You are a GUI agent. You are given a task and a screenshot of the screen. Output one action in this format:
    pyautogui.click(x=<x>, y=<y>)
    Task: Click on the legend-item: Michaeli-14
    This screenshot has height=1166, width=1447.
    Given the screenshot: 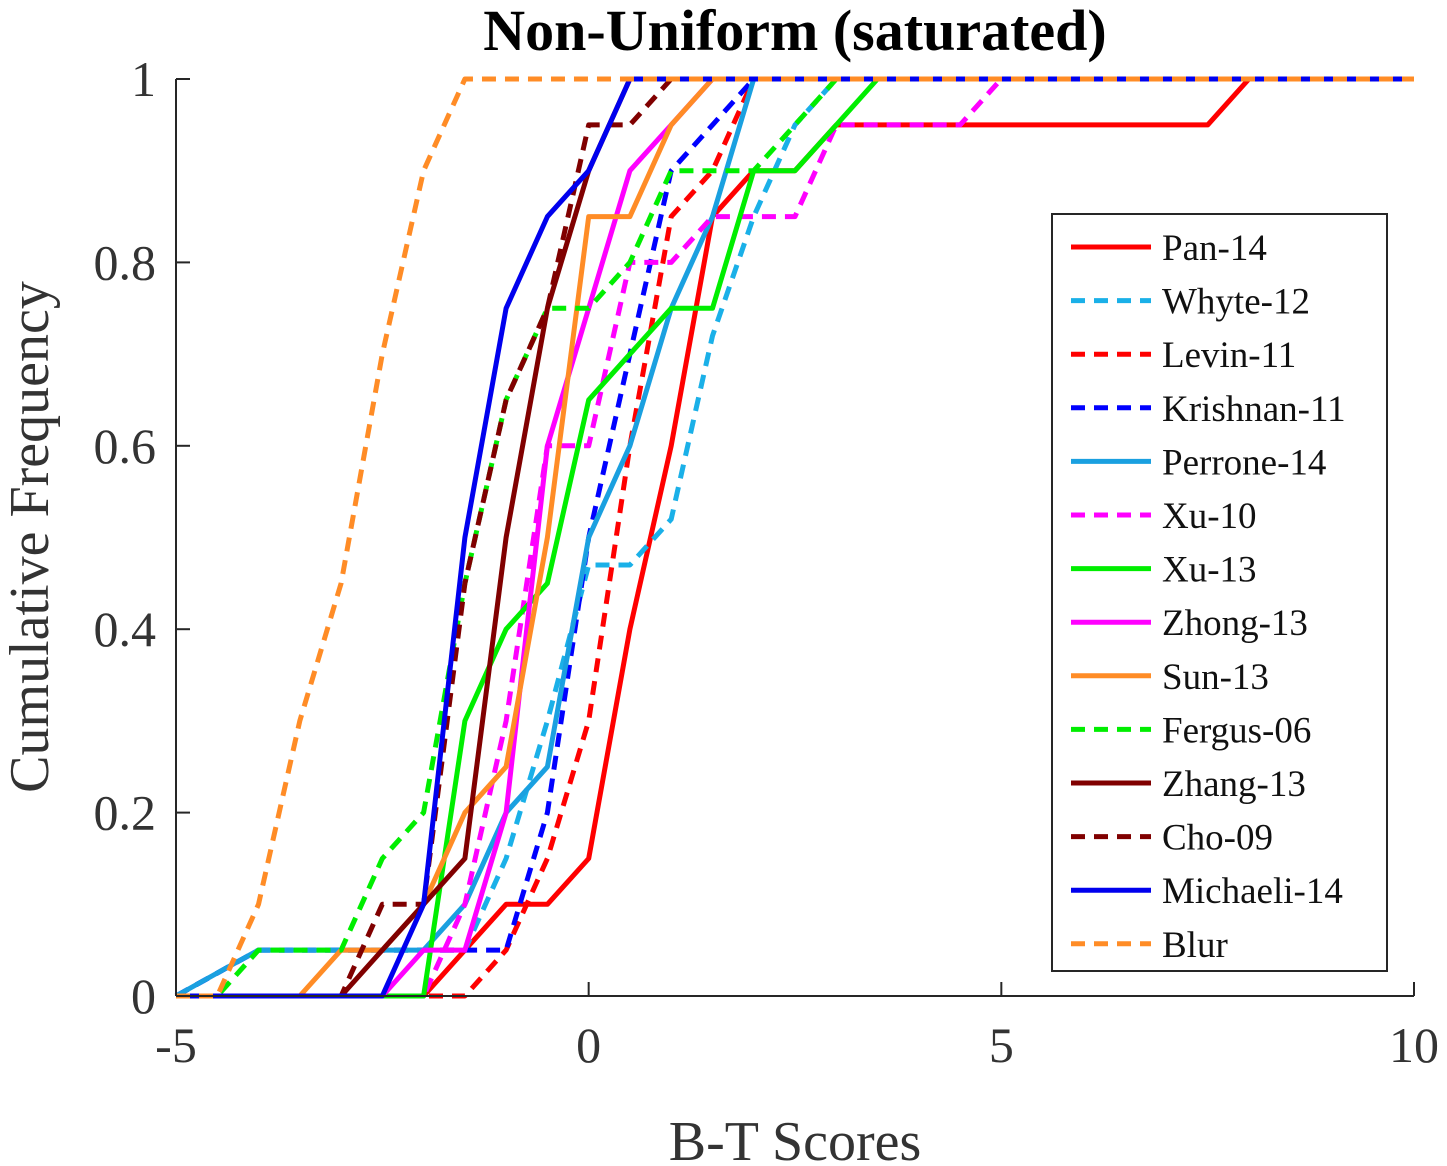 What is the action you would take?
    pyautogui.click(x=1207, y=891)
    